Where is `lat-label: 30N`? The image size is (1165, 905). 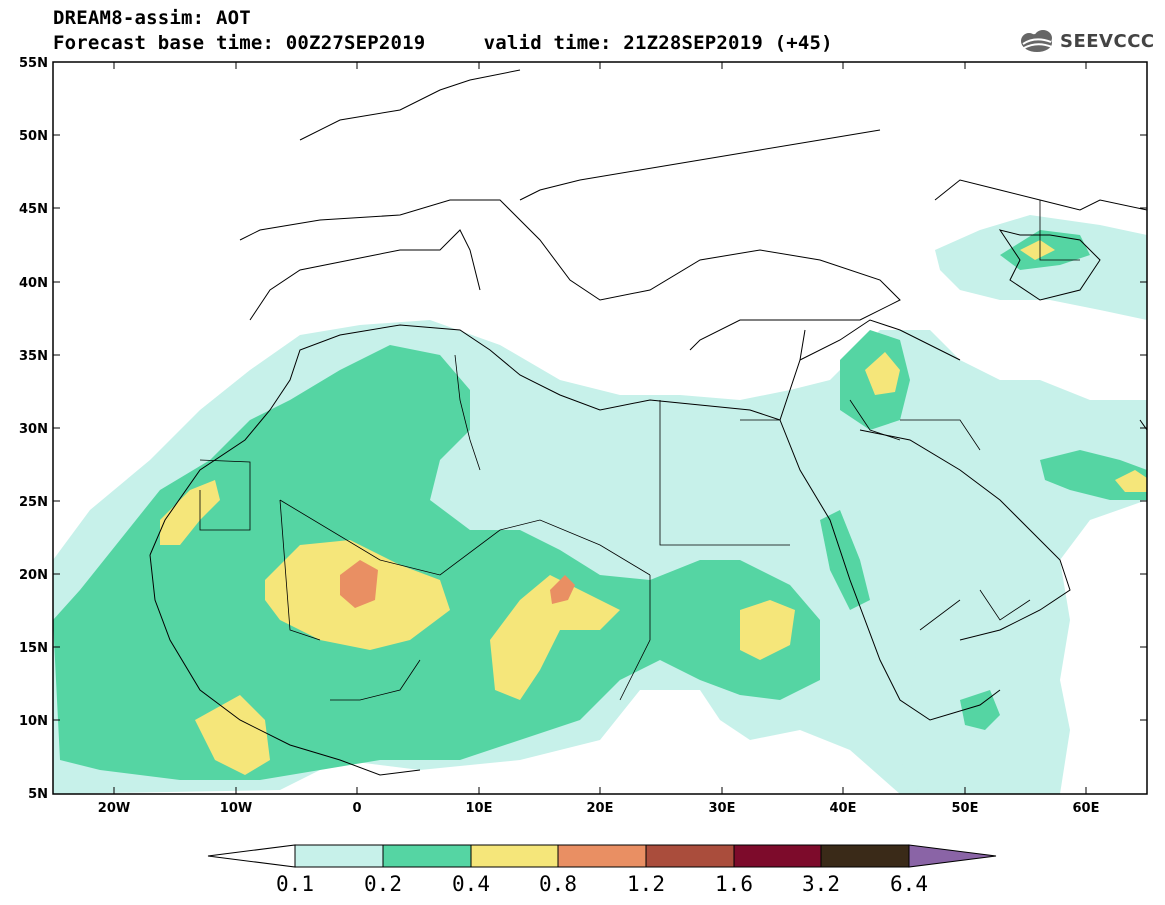
lat-label: 30N is located at coordinates (33, 429).